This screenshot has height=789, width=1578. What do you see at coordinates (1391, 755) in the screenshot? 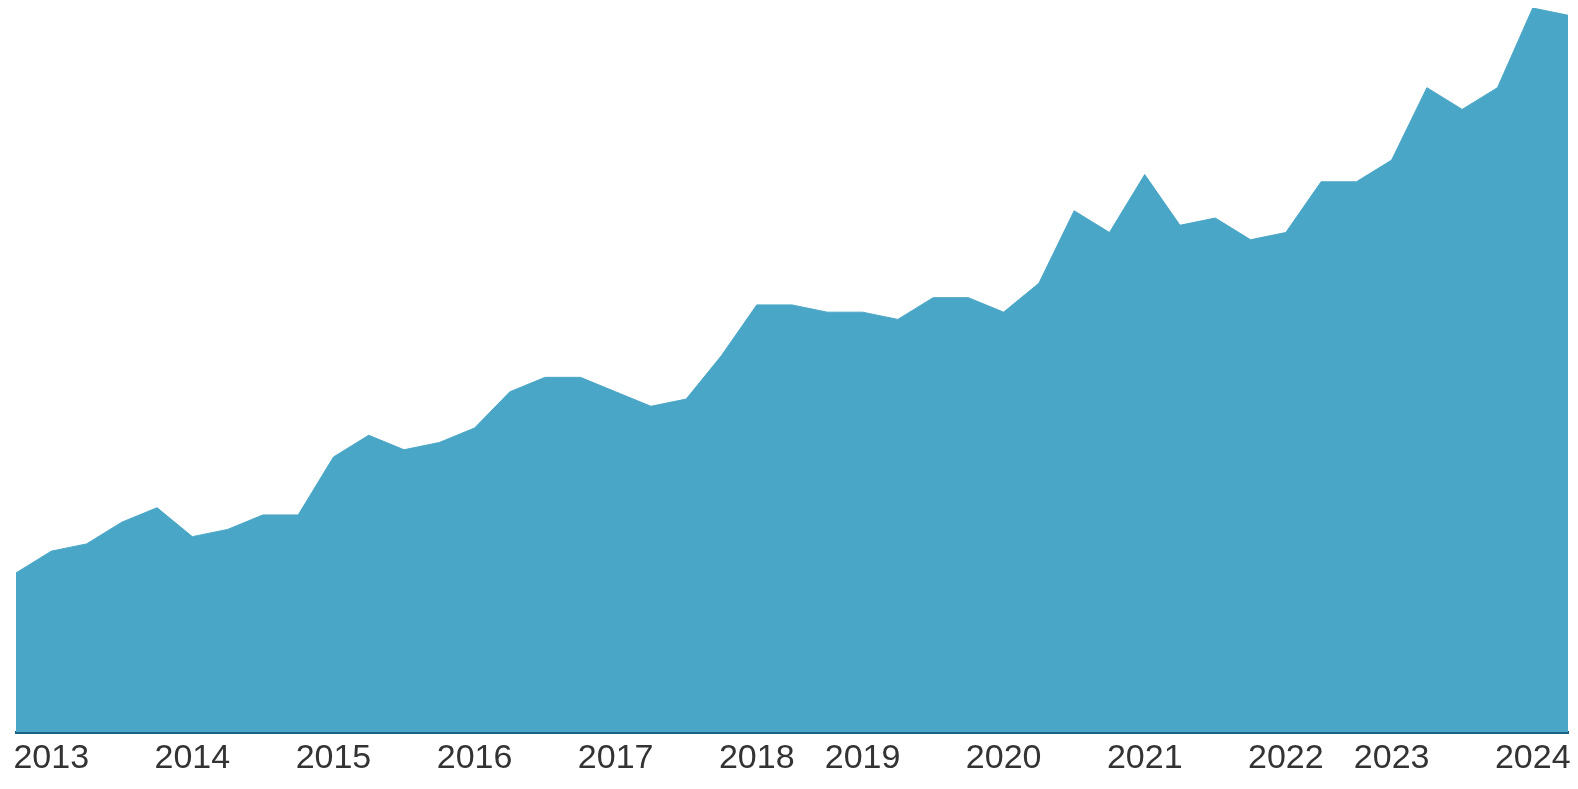
I see `x-tick-label: 2023` at bounding box center [1391, 755].